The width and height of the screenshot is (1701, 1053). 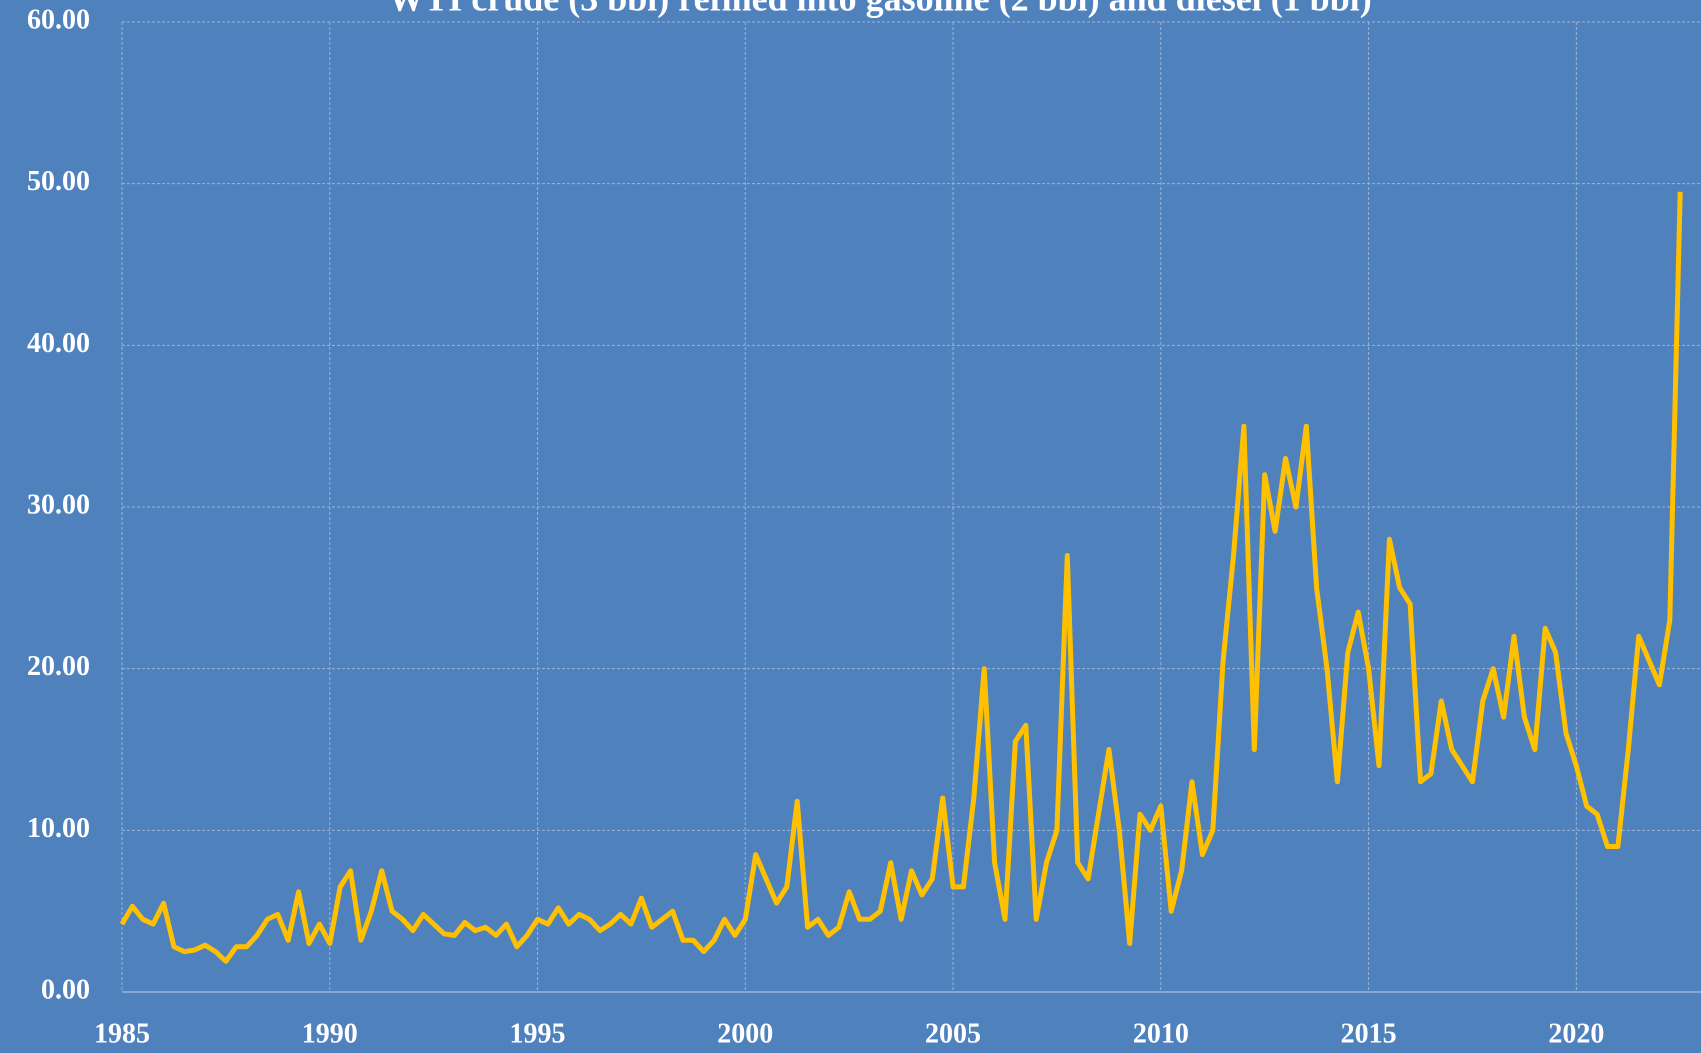 I want to click on y-tick-label: 30.00, so click(x=58, y=504).